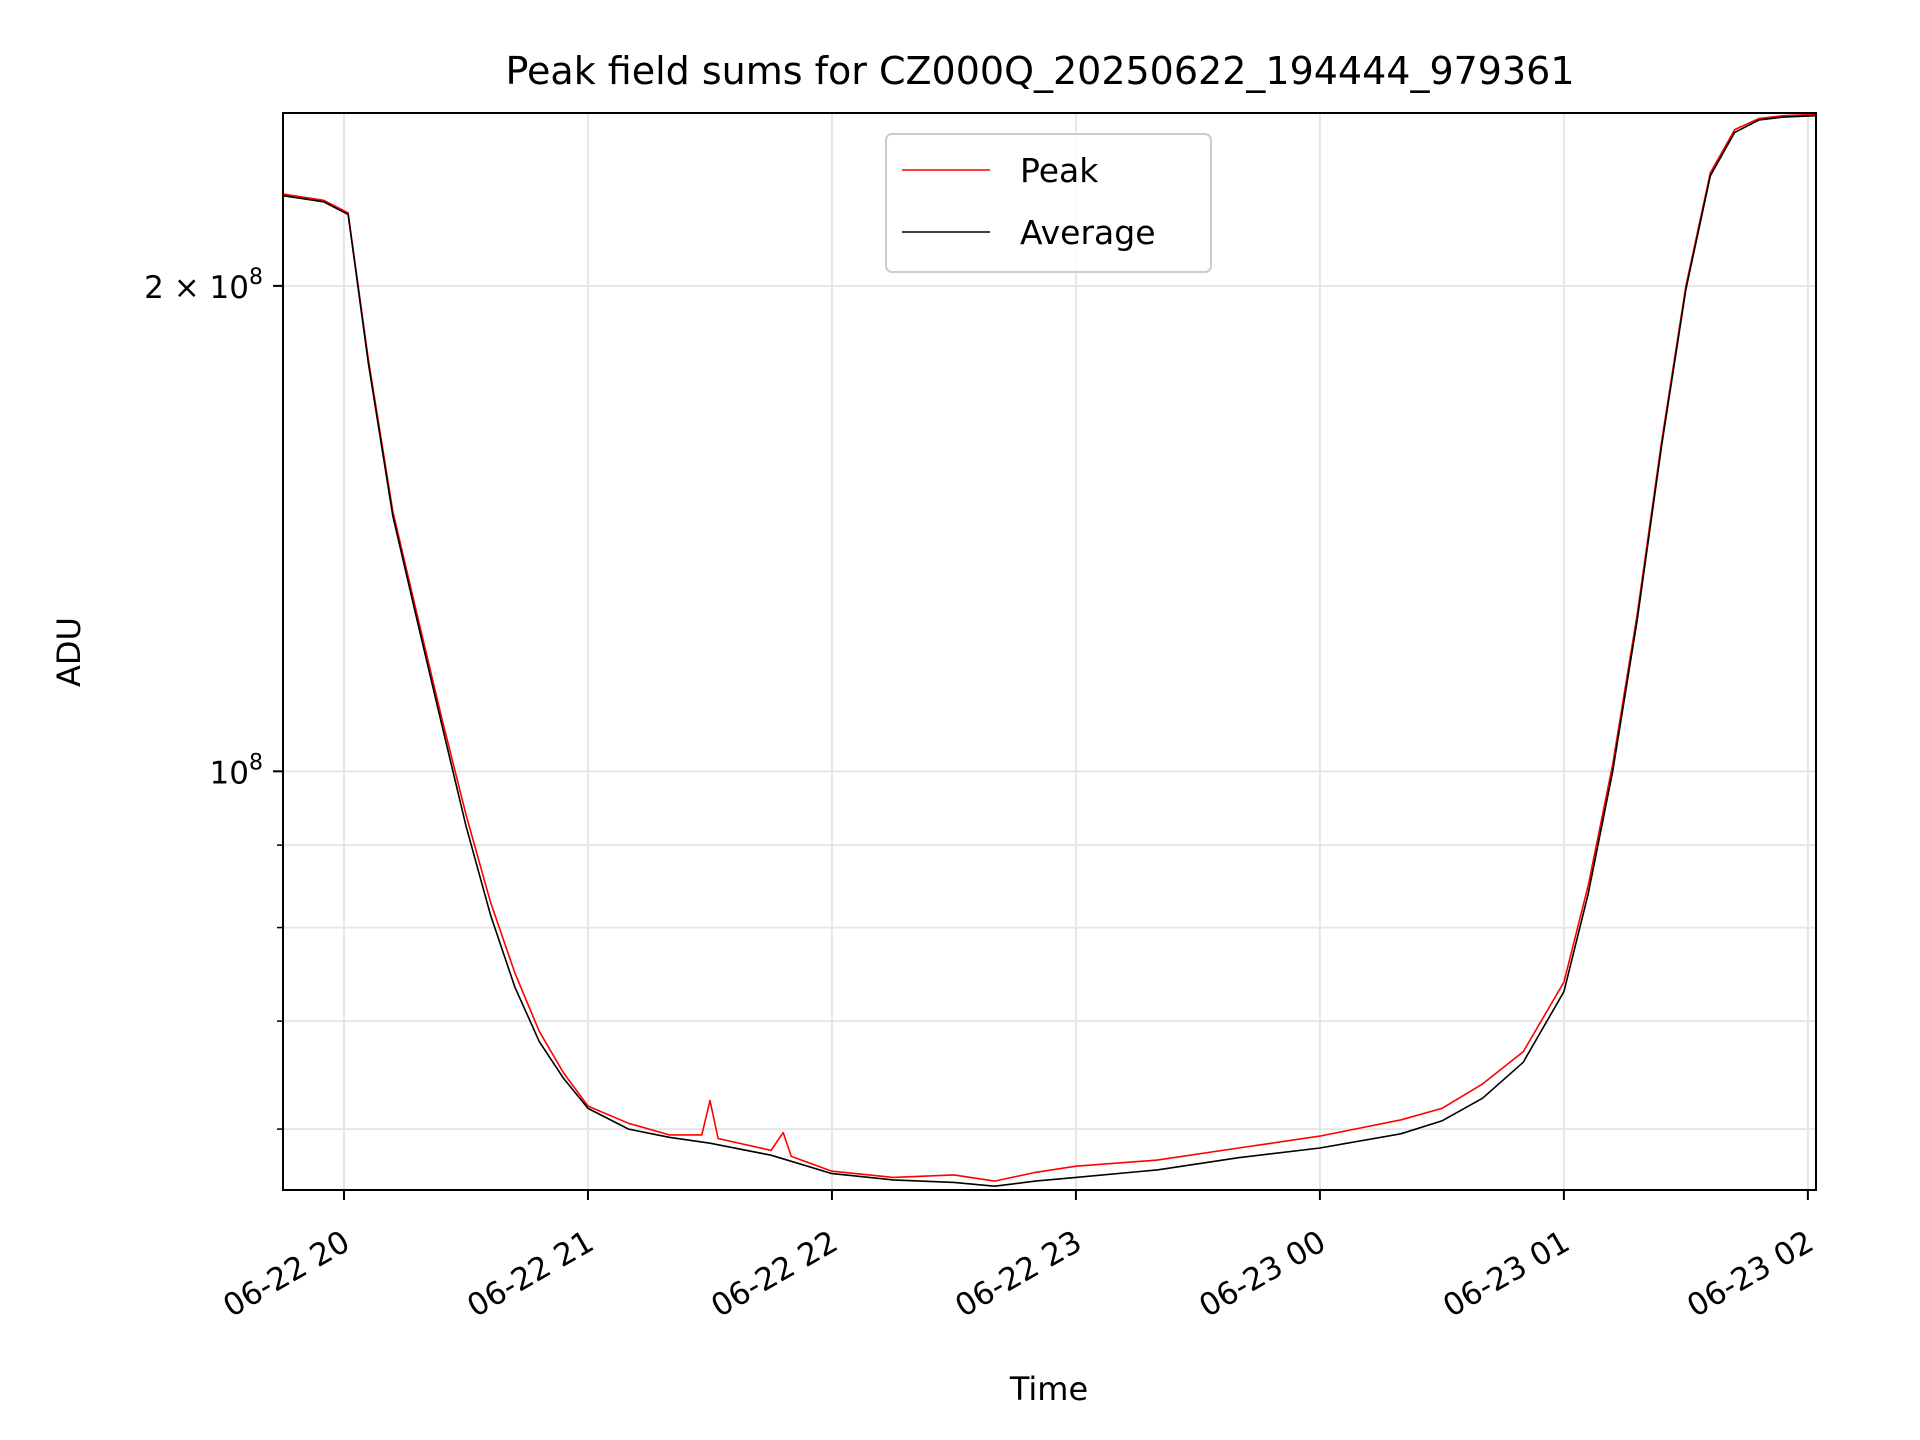 The height and width of the screenshot is (1440, 1920). I want to click on y-axis-label: ADU, so click(69, 652).